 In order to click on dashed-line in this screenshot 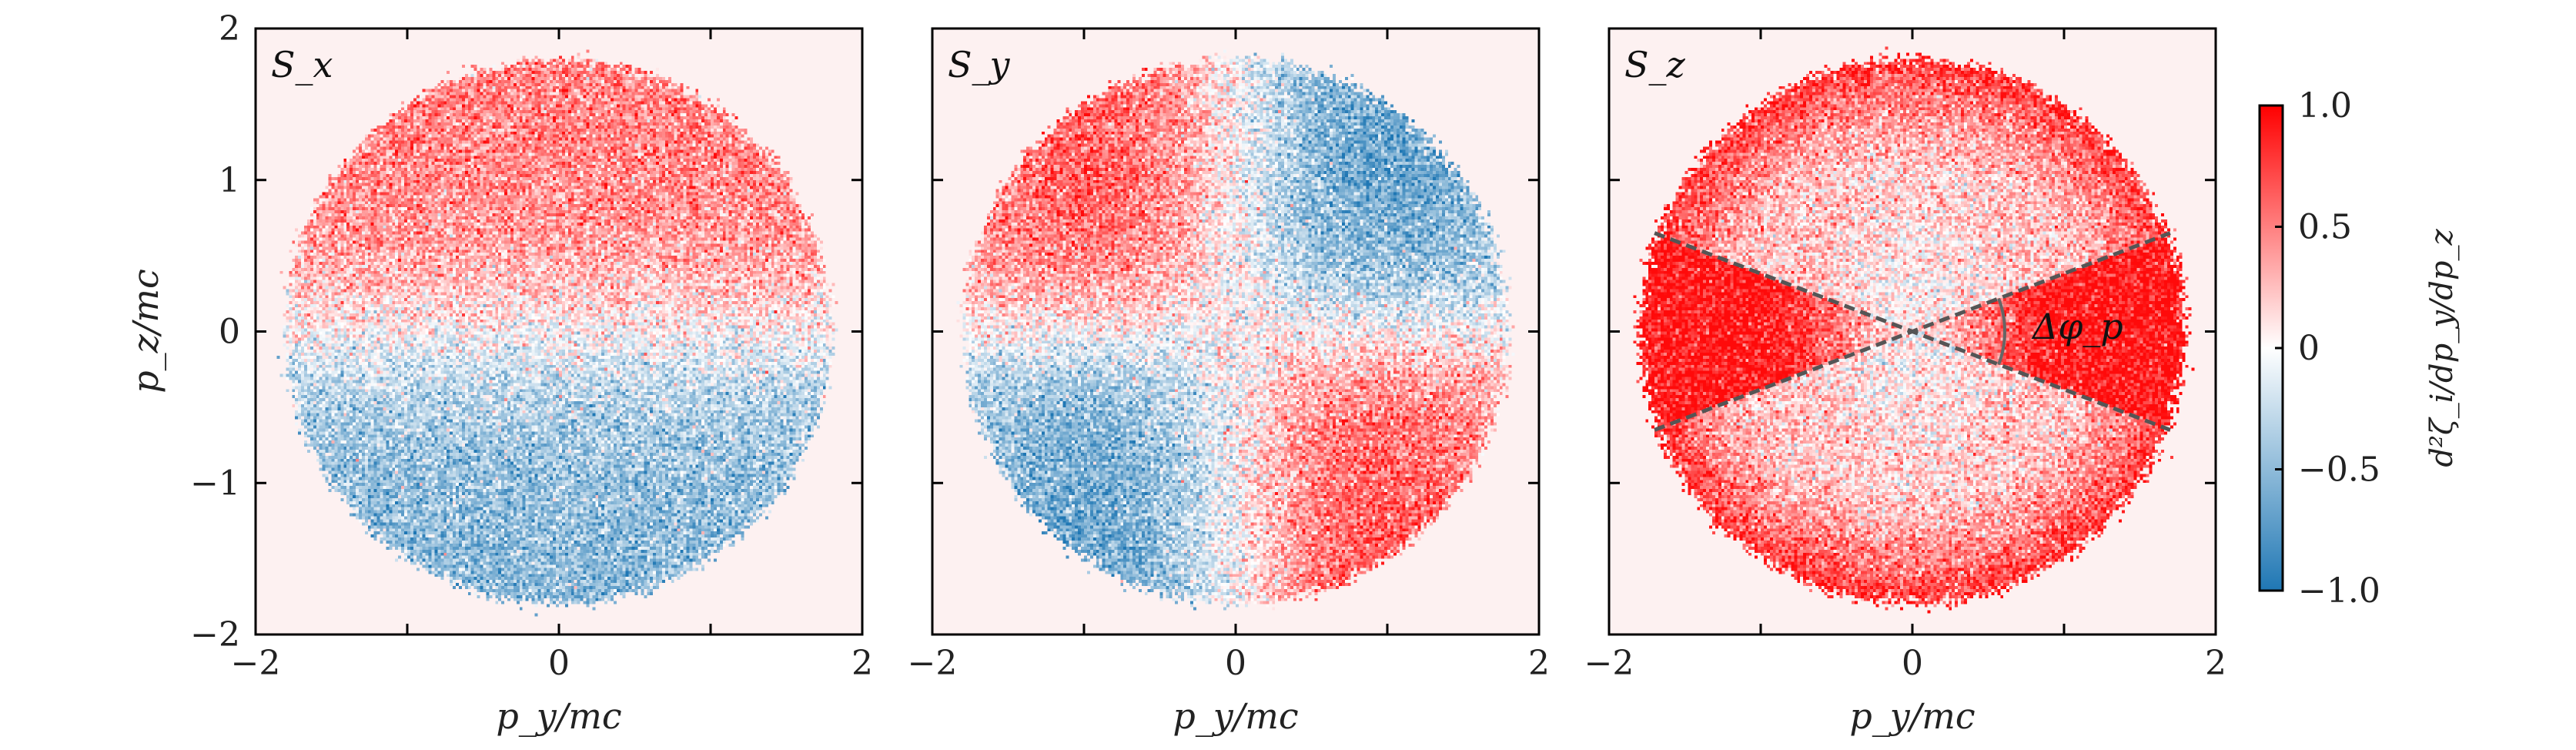, I will do `click(1912, 331)`.